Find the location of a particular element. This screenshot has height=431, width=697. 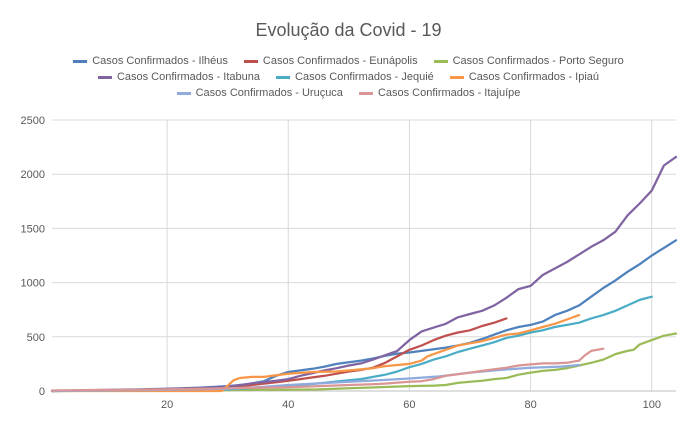

y-tick-label: 2500 is located at coordinates (33, 121).